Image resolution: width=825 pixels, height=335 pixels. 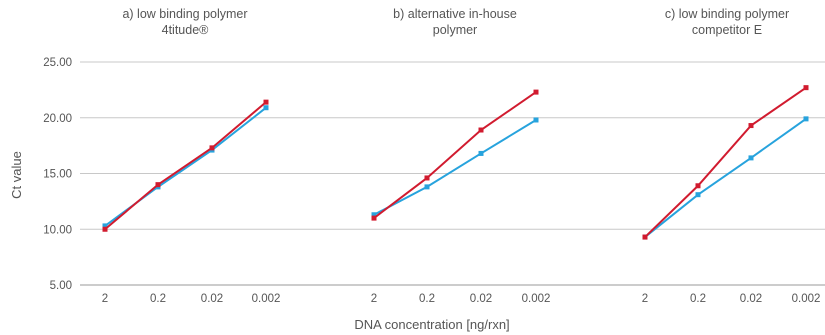 I want to click on panel-title: competitor E, so click(x=727, y=30).